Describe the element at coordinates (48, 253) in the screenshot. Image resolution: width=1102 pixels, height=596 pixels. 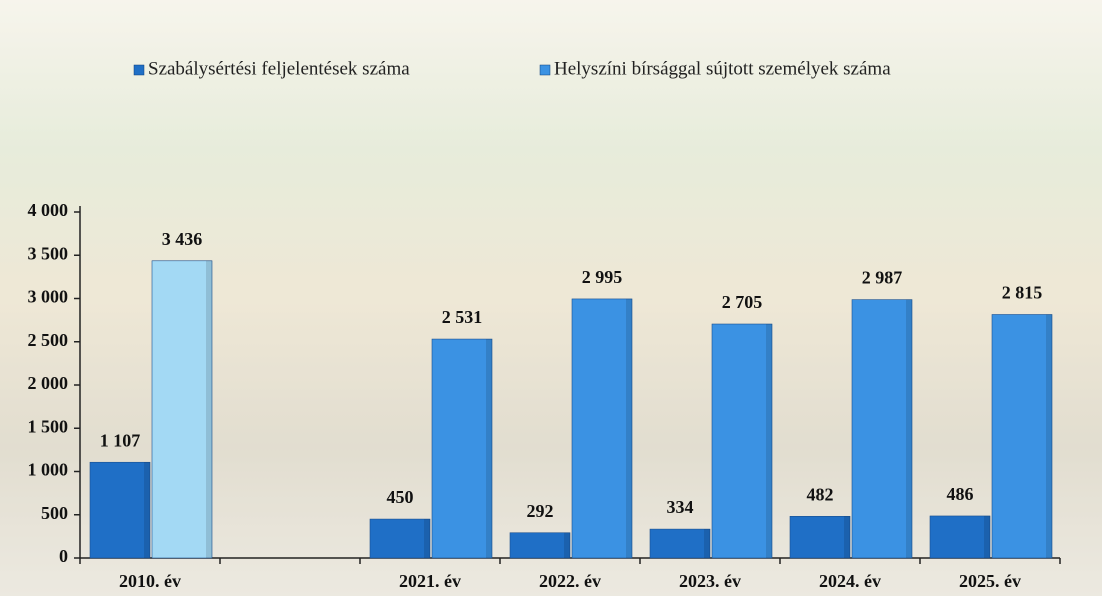
I see `y-tick-label: 3 500` at that location.